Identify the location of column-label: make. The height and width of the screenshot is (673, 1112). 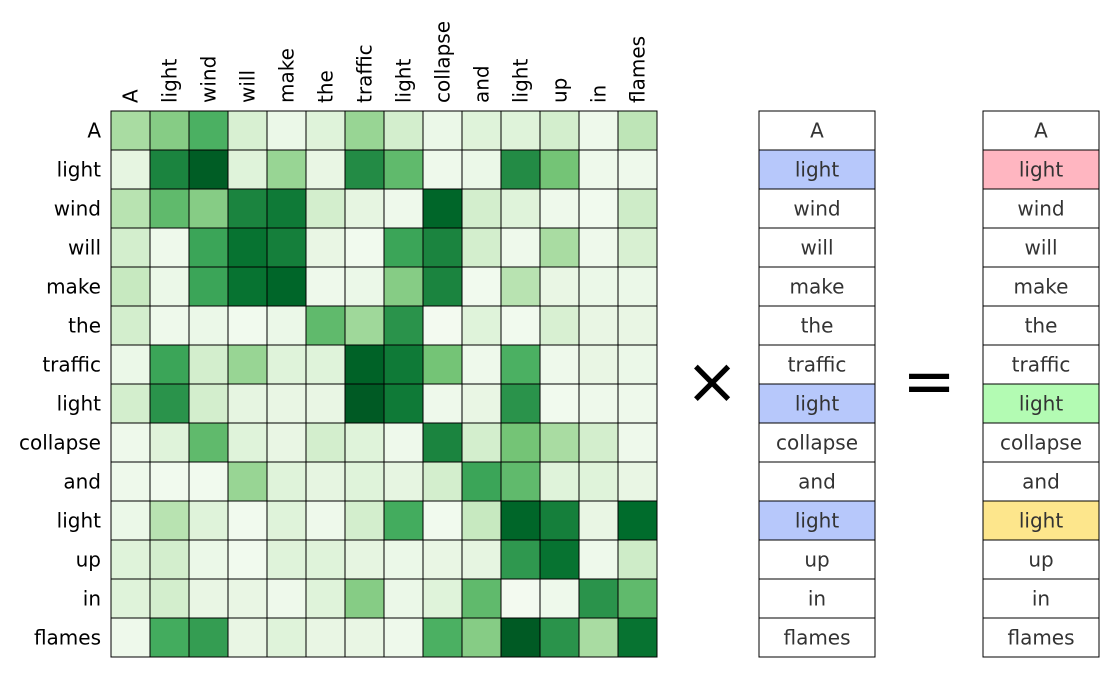
(287, 75).